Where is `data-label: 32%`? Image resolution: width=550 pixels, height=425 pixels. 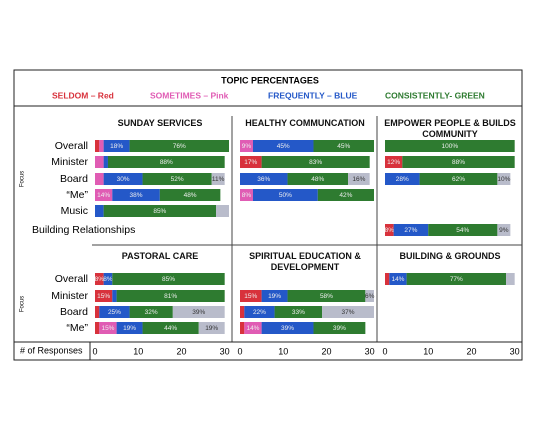
data-label: 32% is located at coordinates (151, 312).